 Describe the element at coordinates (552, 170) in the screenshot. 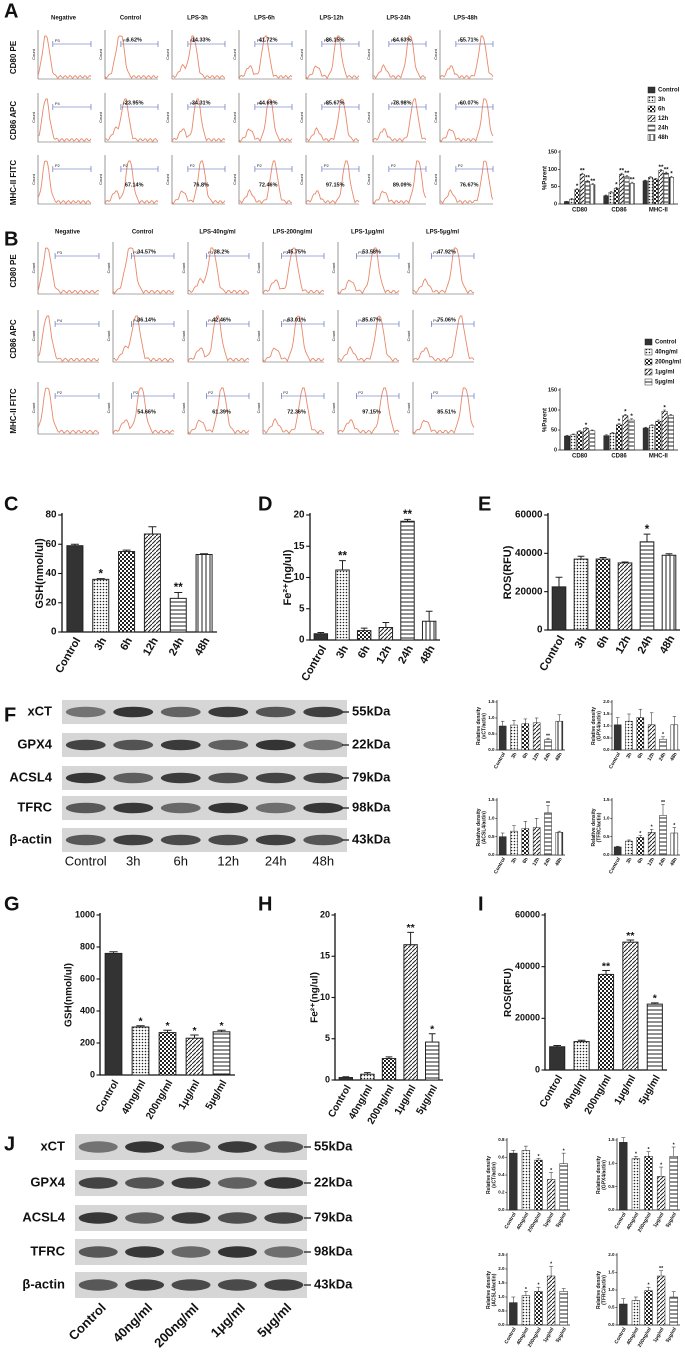

I see `y-tick-label: 100` at that location.